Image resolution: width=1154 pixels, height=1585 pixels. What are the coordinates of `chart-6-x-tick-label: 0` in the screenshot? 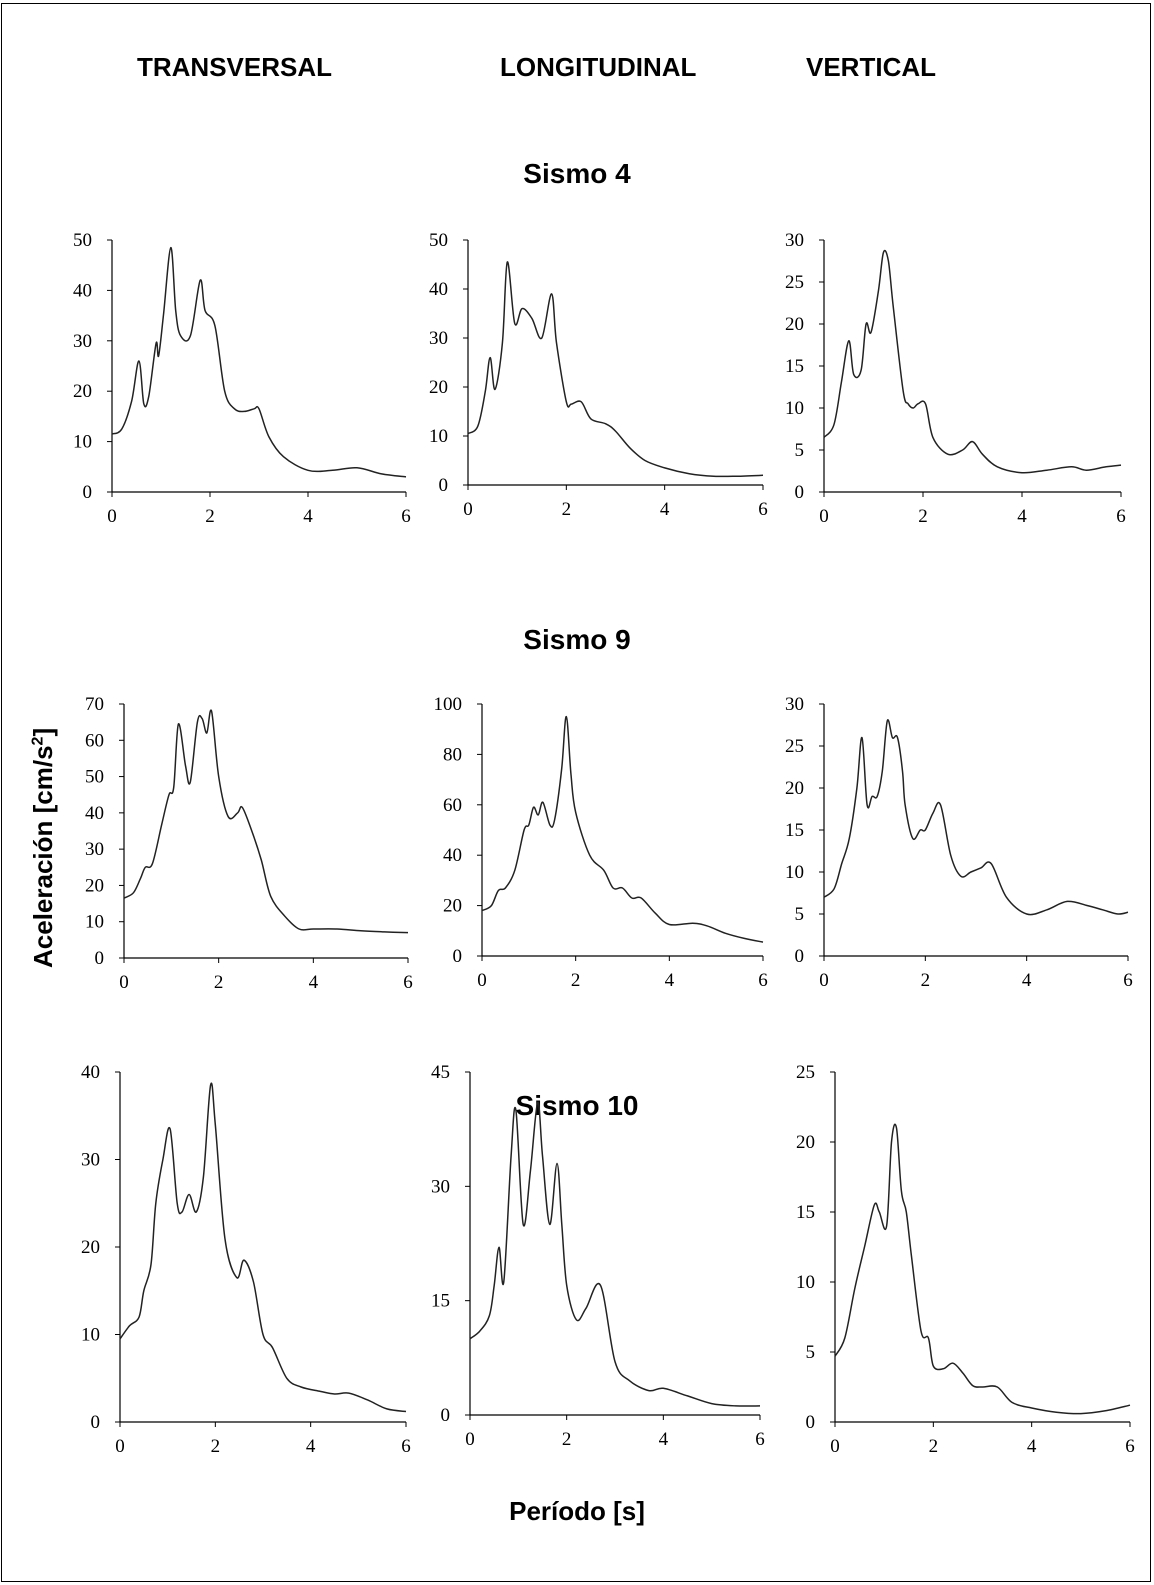 It's located at (824, 980).